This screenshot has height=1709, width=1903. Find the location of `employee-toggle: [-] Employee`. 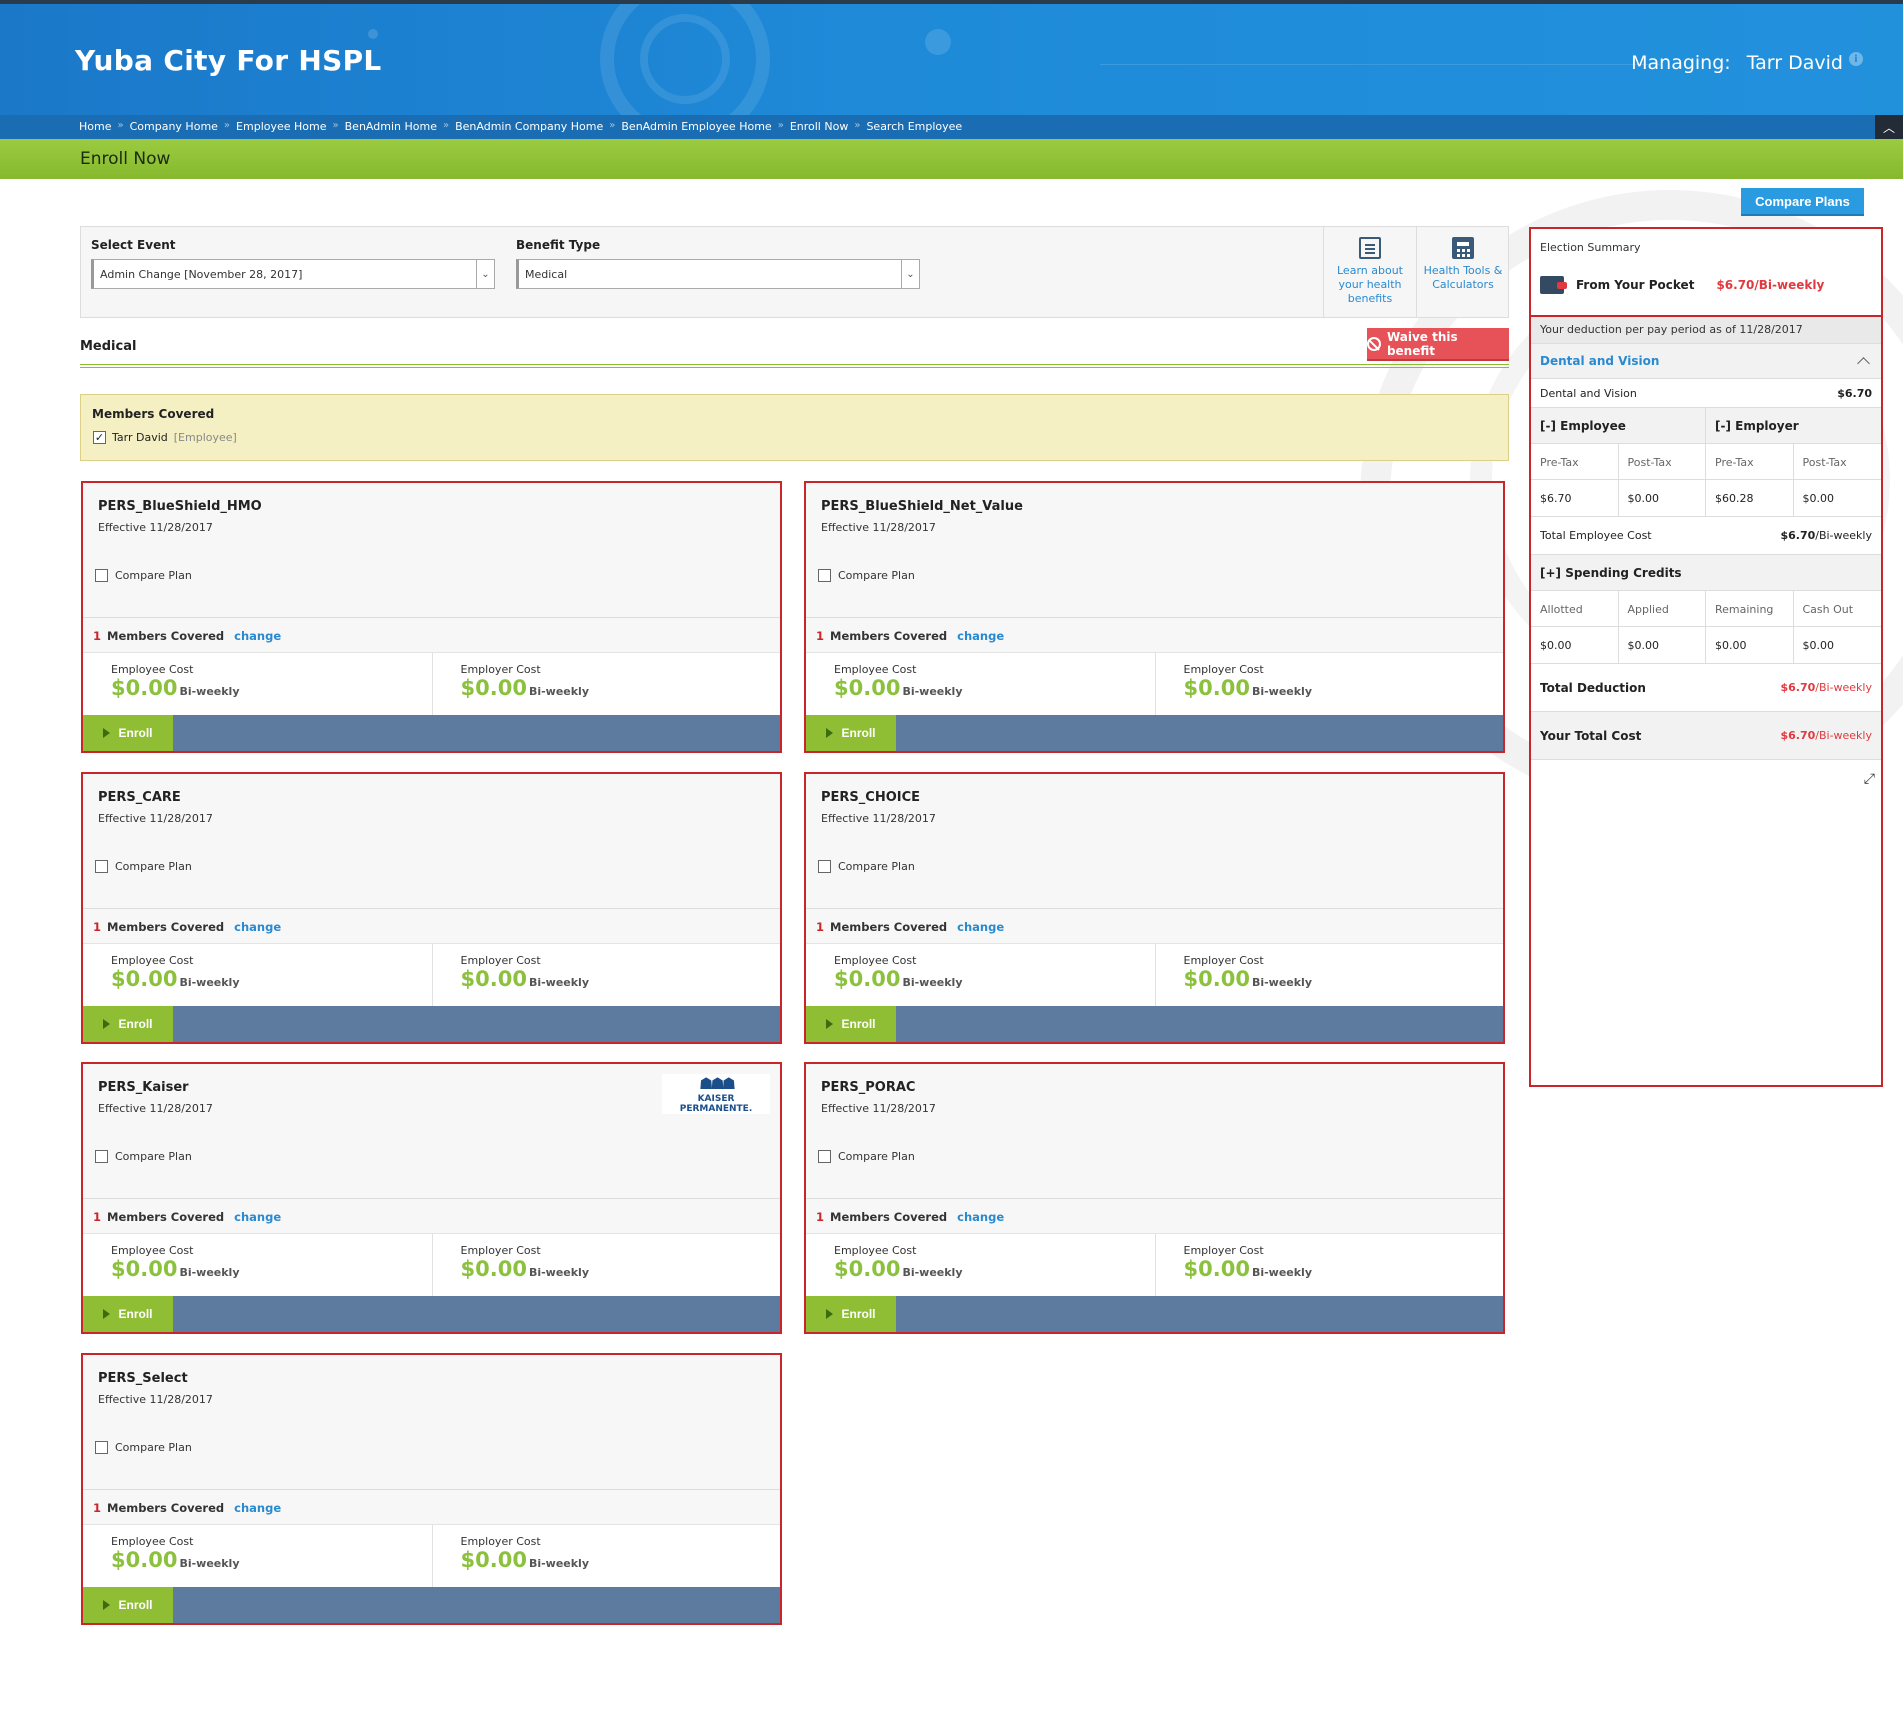

employee-toggle: [-] Employee is located at coordinates (1618, 426).